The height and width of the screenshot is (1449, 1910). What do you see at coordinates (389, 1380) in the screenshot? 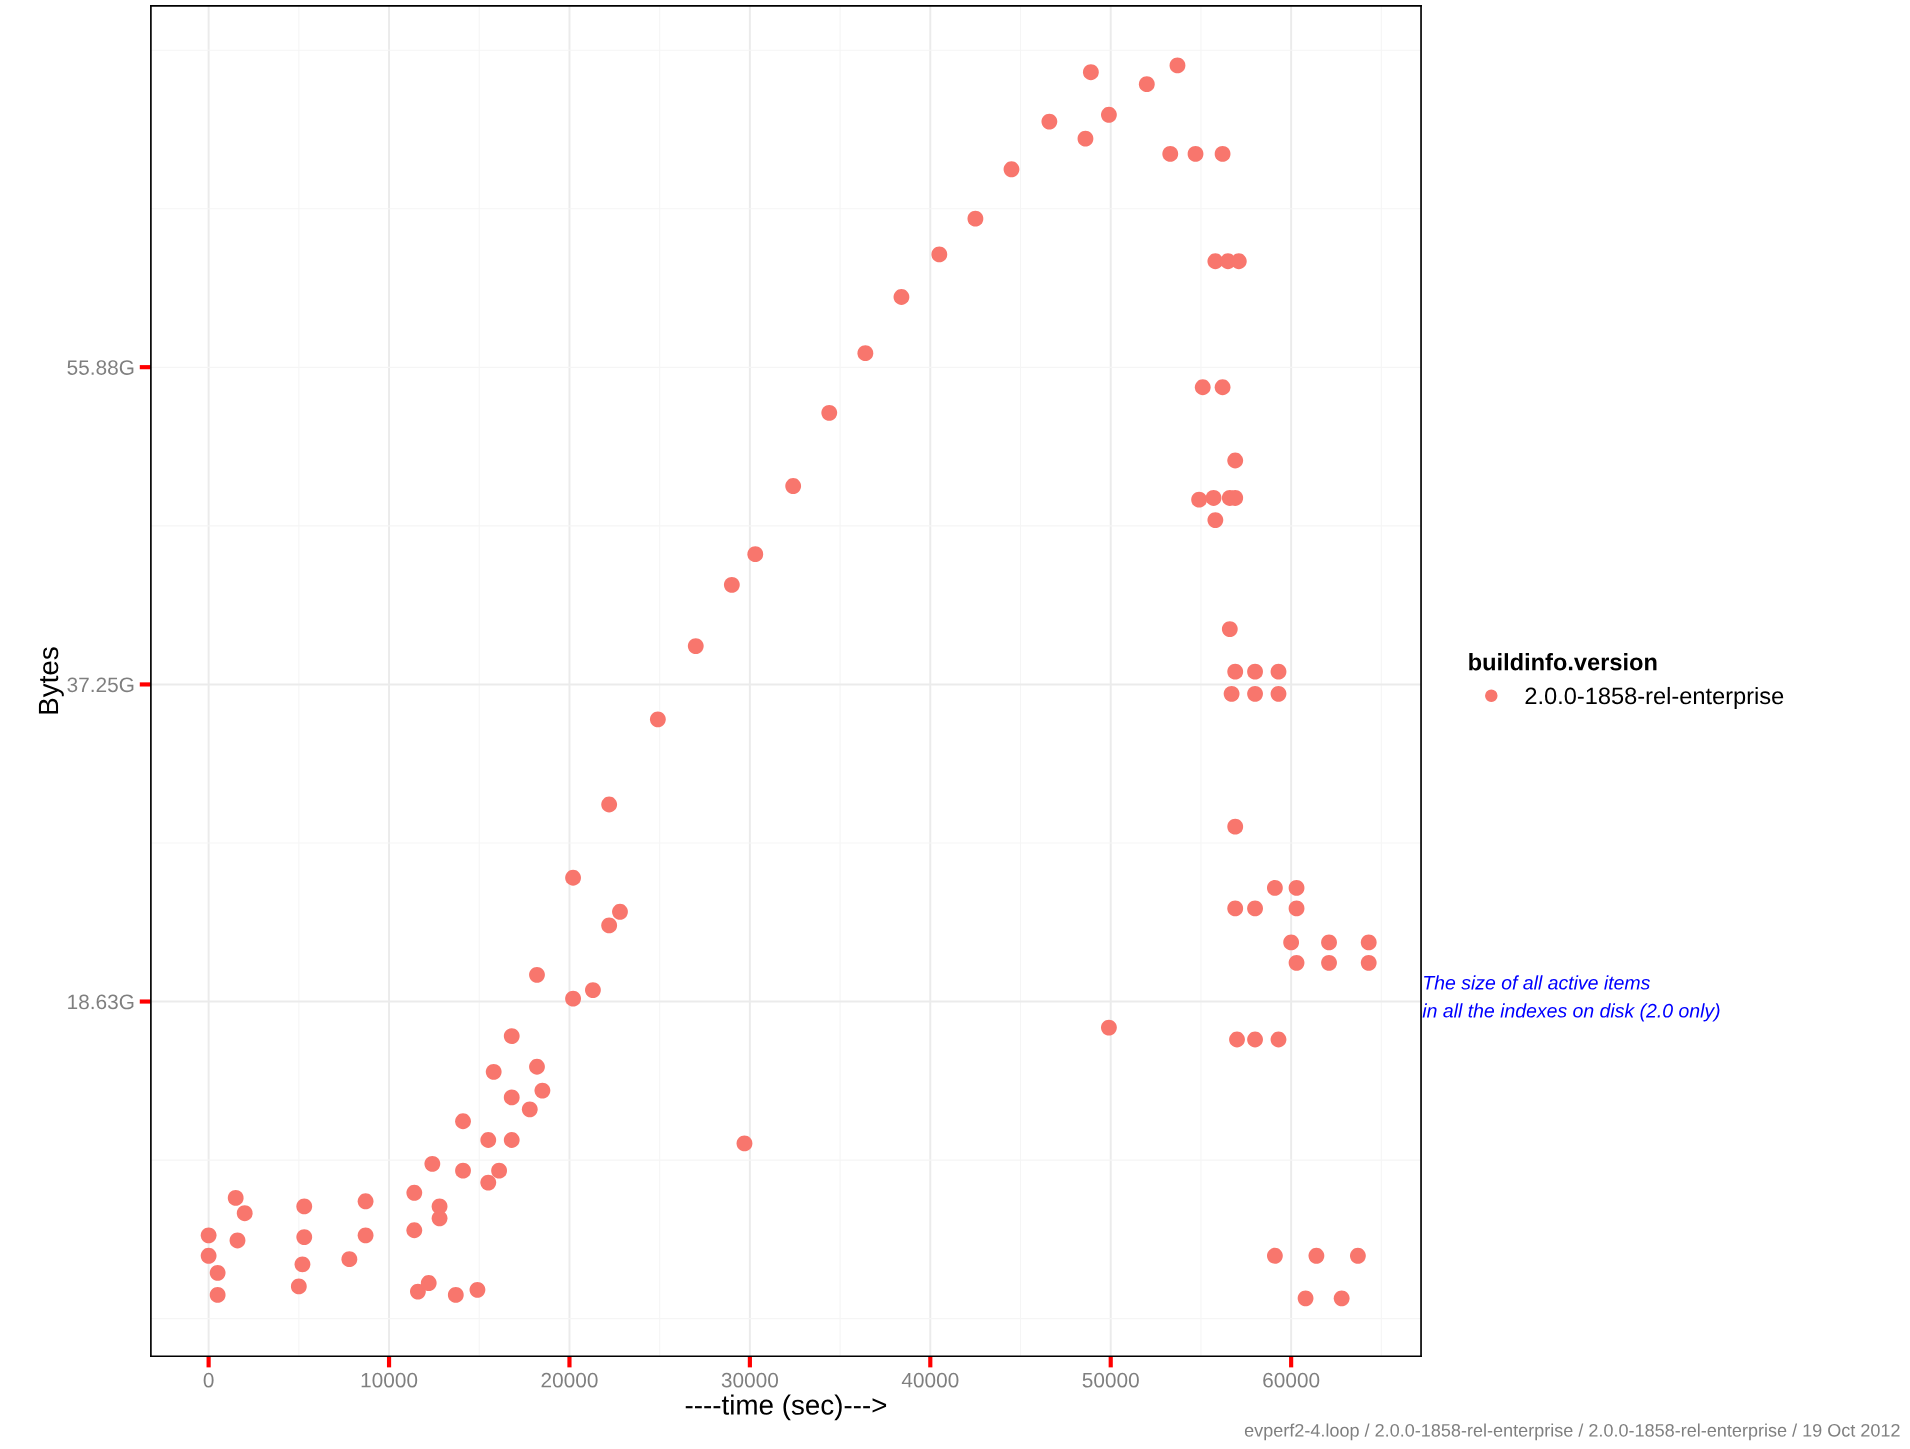
I see `x-tick-label: 10000` at bounding box center [389, 1380].